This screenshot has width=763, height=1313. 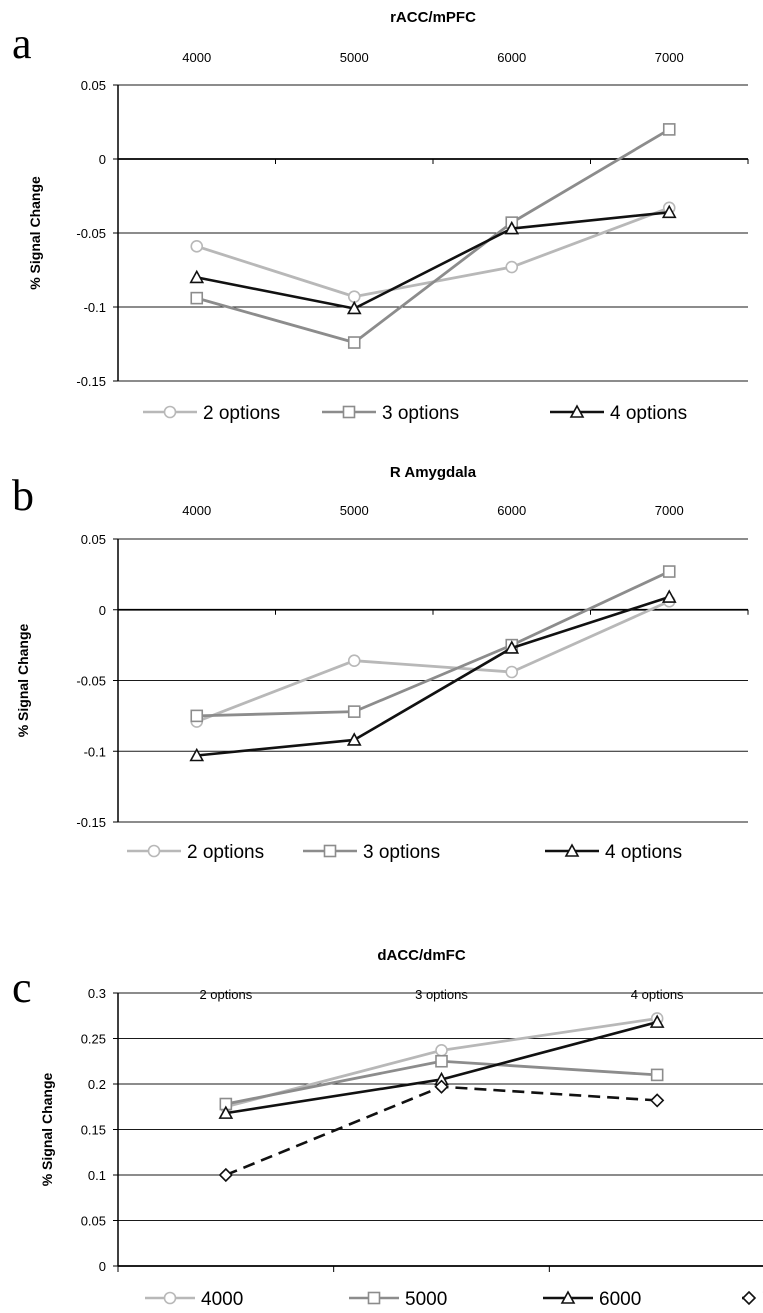 I want to click on y-tick-label: 0.1, so click(x=97, y=1175).